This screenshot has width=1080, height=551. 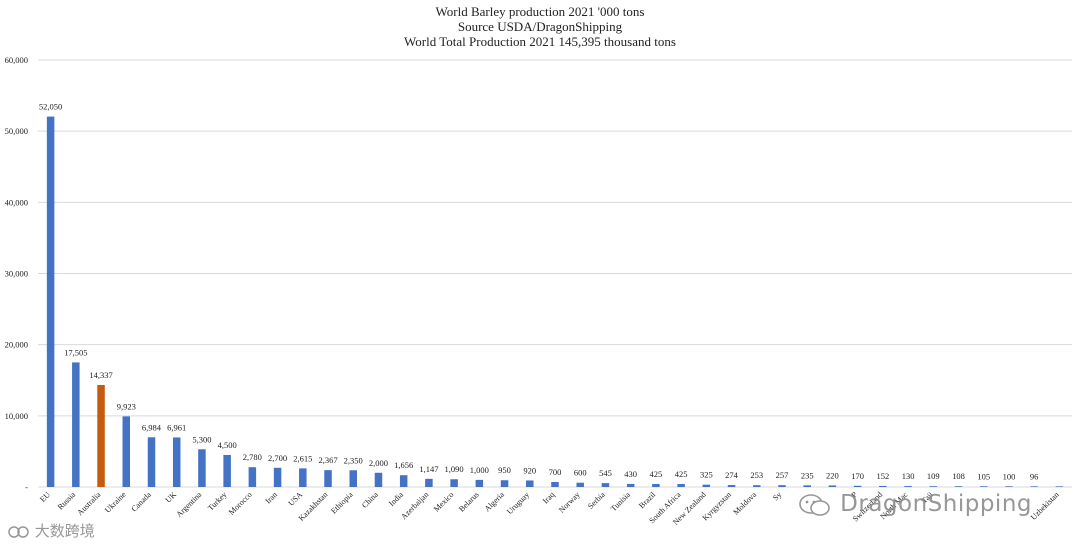 What do you see at coordinates (580, 473) in the screenshot?
I see `data-label: 600` at bounding box center [580, 473].